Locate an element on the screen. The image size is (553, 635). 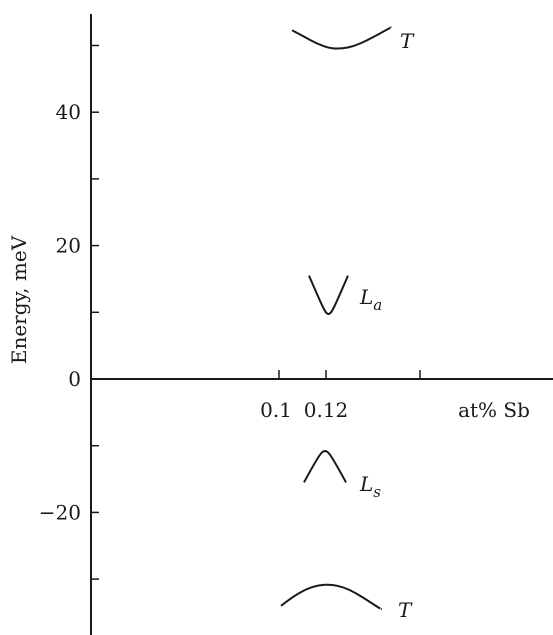
band-label: La is located at coordinates (370, 299).